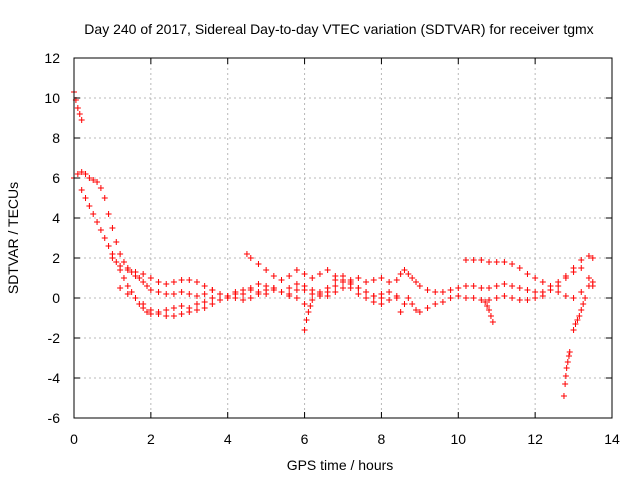  I want to click on series-track-c, so click(239, 252).